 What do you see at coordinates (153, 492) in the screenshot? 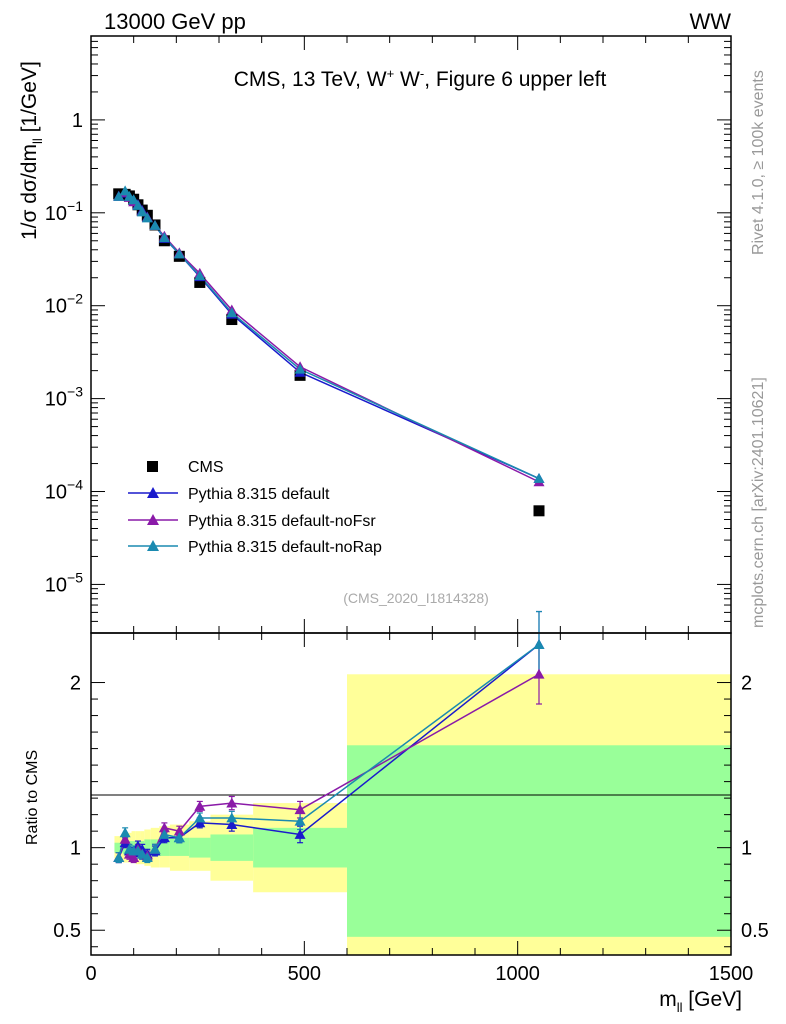
I see `legend-marker-default` at bounding box center [153, 492].